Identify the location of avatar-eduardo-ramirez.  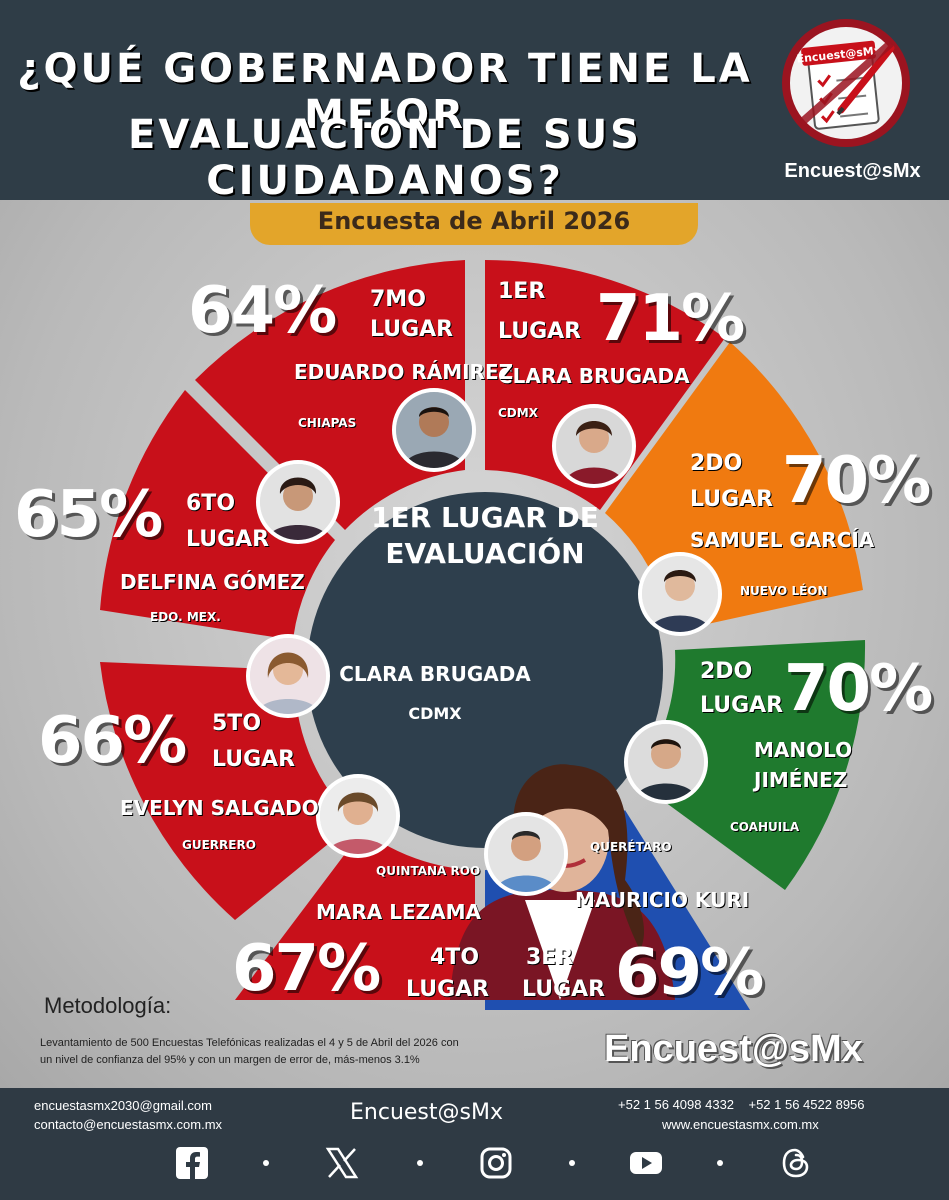
(434, 430).